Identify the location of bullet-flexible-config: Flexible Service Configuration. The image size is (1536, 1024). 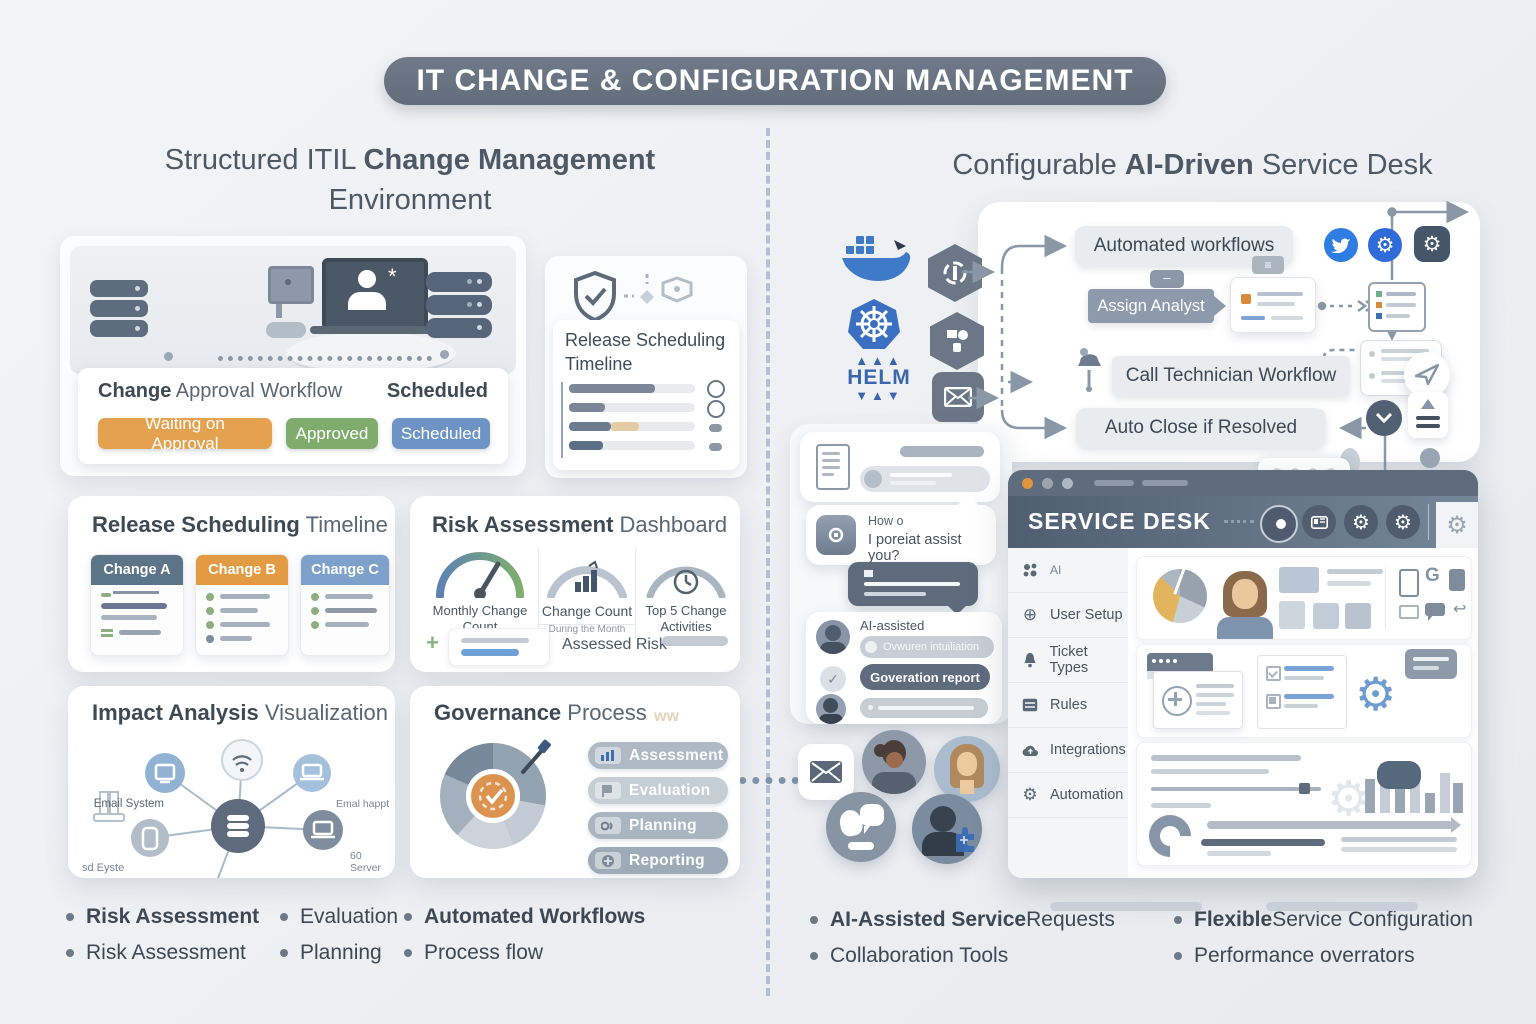
(1323, 920).